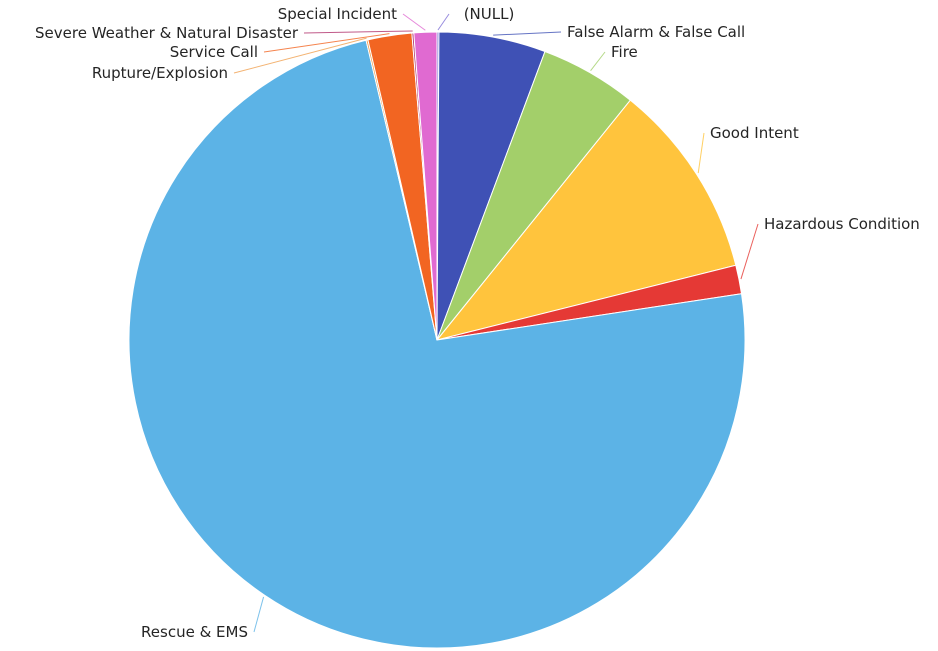 The image size is (938, 651). What do you see at coordinates (489, 14) in the screenshot?
I see `label-null: (NULL)` at bounding box center [489, 14].